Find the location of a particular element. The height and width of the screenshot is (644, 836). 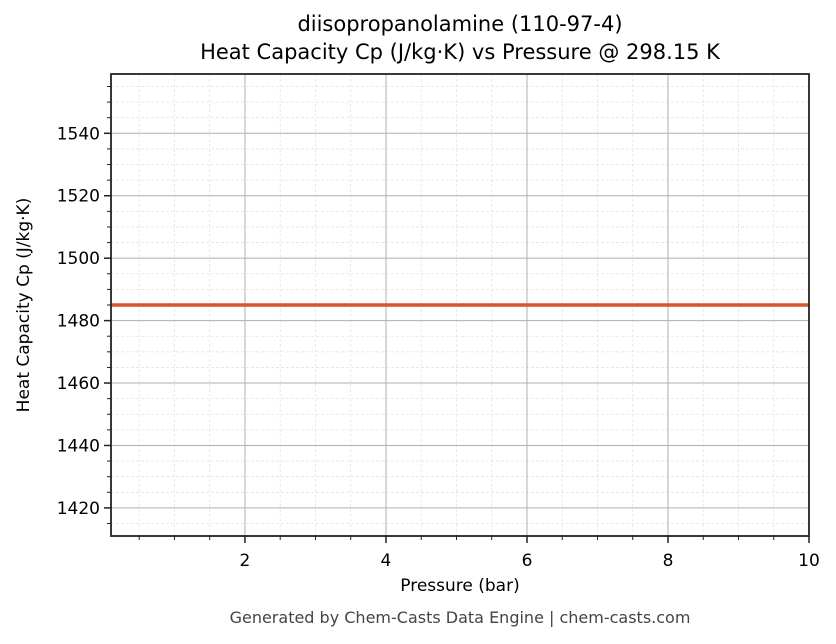

chart-title: diisopropanolamine (110-97-4) is located at coordinates (460, 24).